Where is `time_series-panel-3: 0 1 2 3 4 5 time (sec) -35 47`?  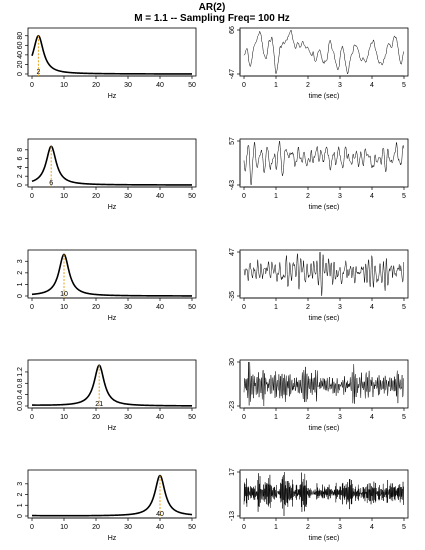 time_series-panel-3: 0 1 2 3 4 5 time (sec) -35 47 is located at coordinates (319, 285).